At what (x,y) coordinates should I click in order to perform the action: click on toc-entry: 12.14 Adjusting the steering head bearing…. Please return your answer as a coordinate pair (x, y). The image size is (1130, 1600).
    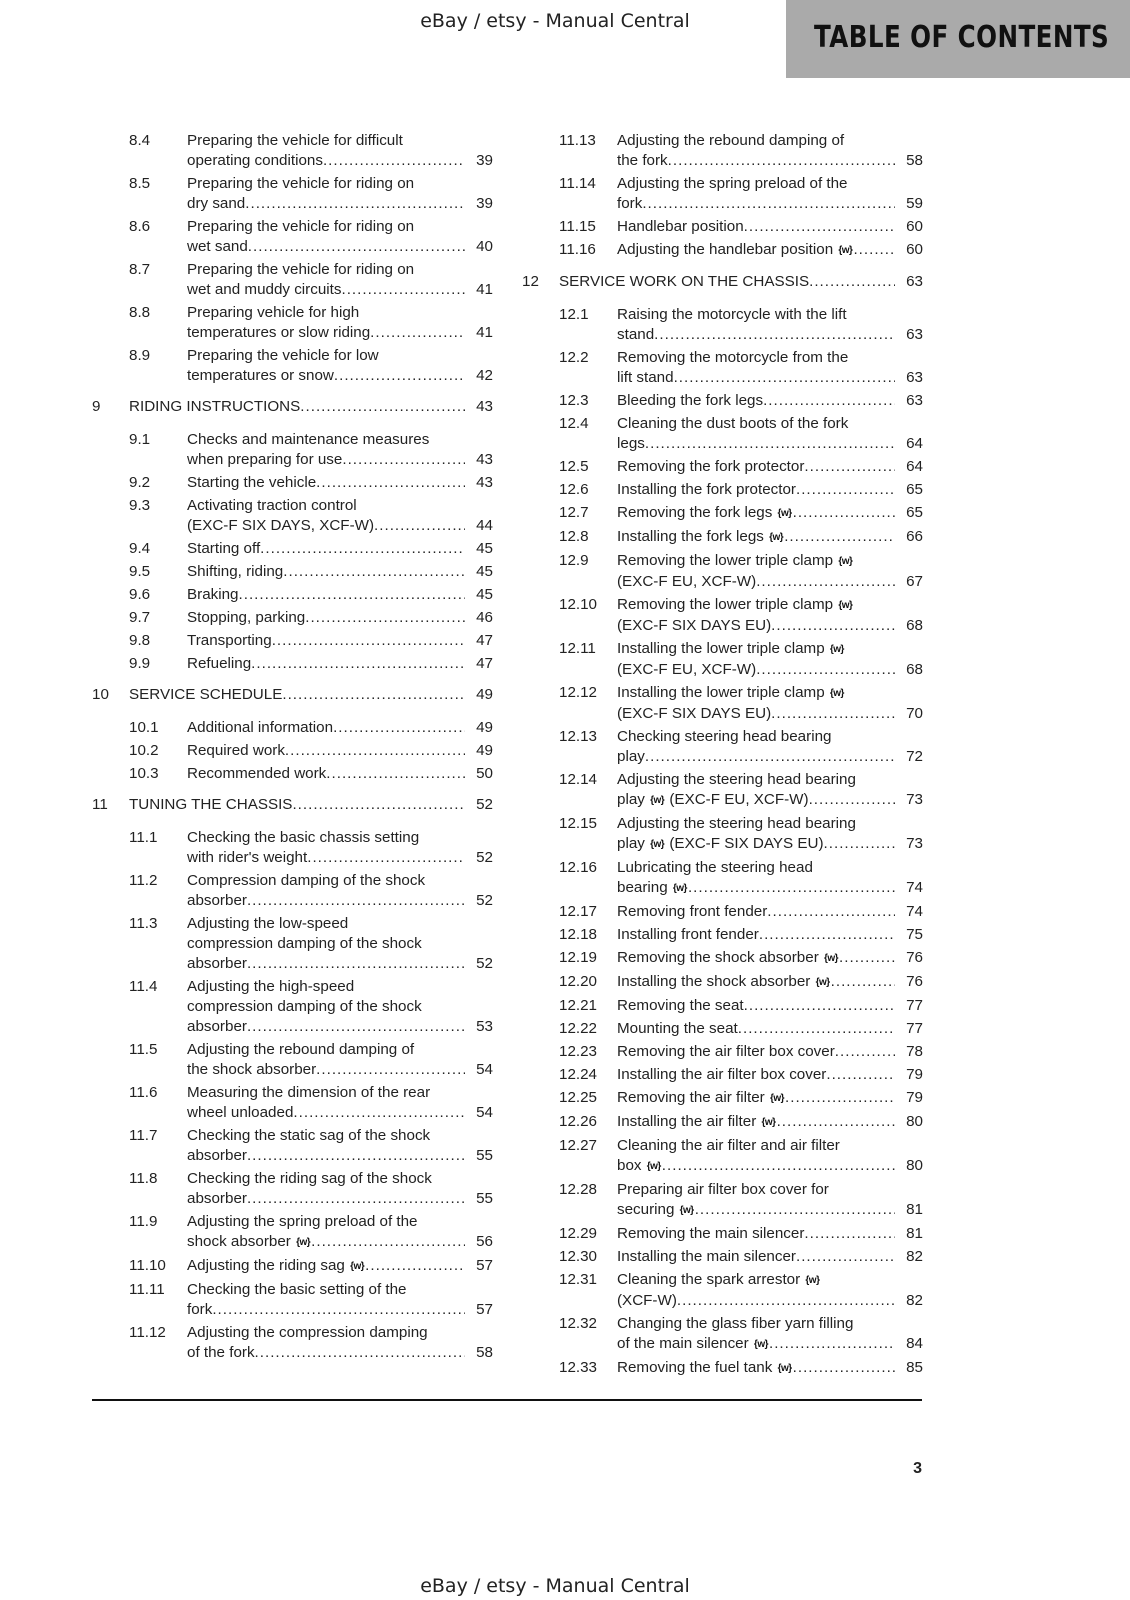
    Looking at the image, I should click on (722, 790).